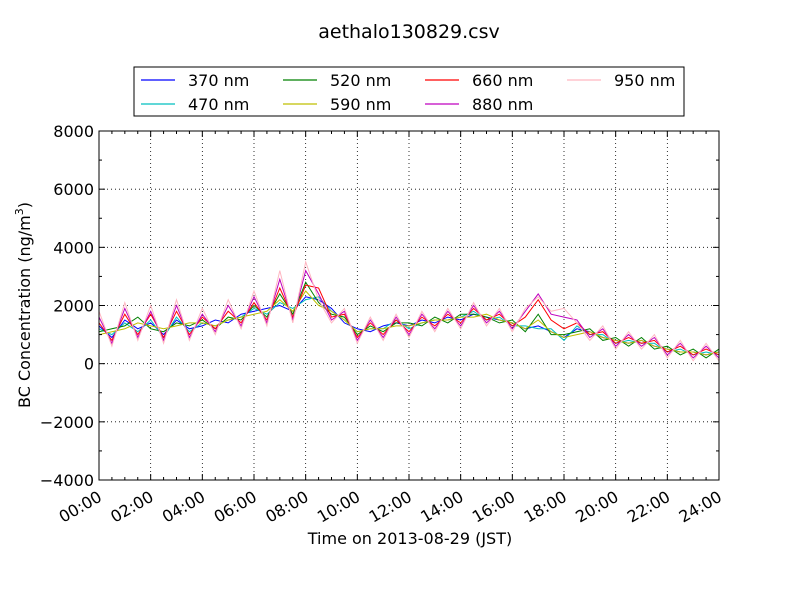 This screenshot has height=600, width=800. What do you see at coordinates (73, 247) in the screenshot?
I see `y-tick-label: 4000` at bounding box center [73, 247].